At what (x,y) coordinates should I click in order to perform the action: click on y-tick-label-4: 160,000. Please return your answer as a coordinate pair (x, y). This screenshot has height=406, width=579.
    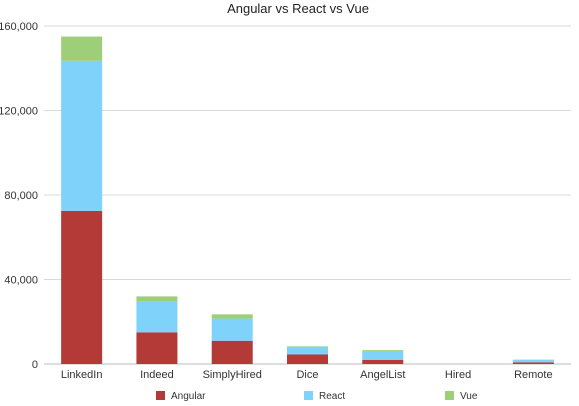
    Looking at the image, I should click on (19, 27).